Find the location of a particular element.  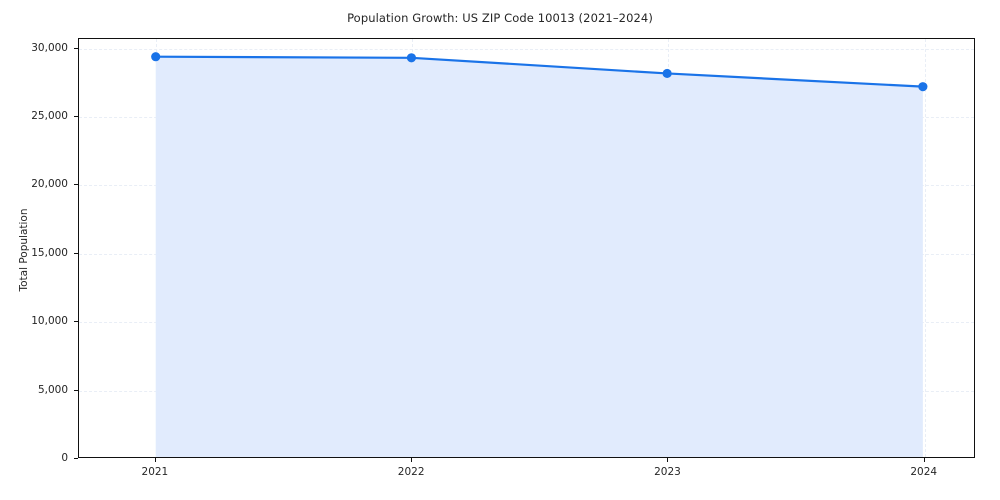

gridline-vertical is located at coordinates (925, 248).